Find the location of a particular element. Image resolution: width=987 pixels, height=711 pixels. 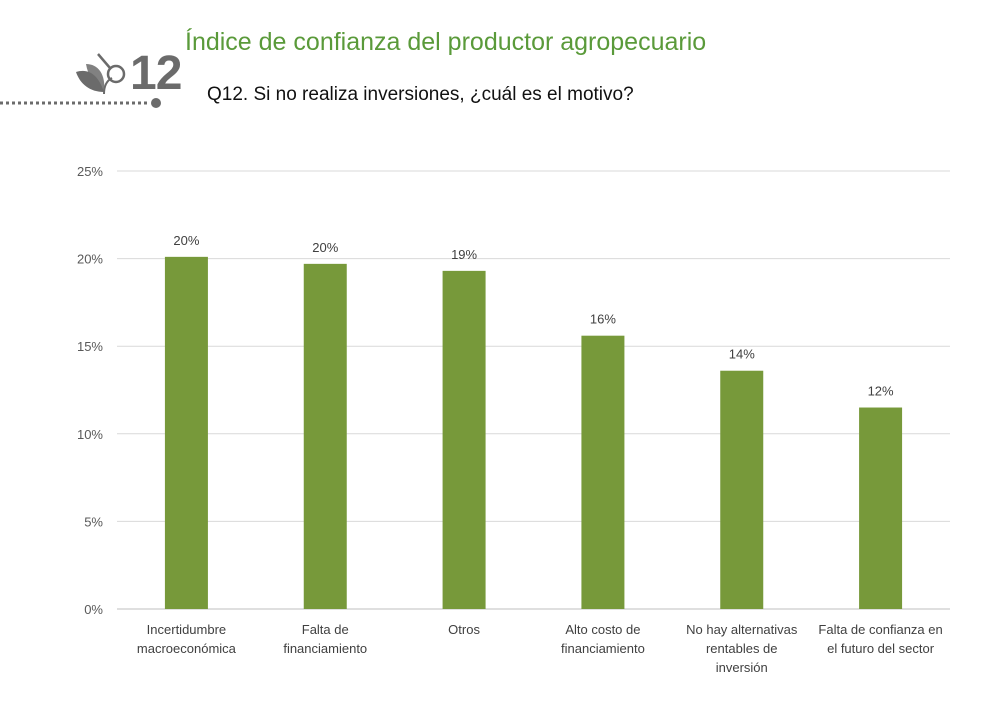

y-tick-label: 15% is located at coordinates (90, 346).